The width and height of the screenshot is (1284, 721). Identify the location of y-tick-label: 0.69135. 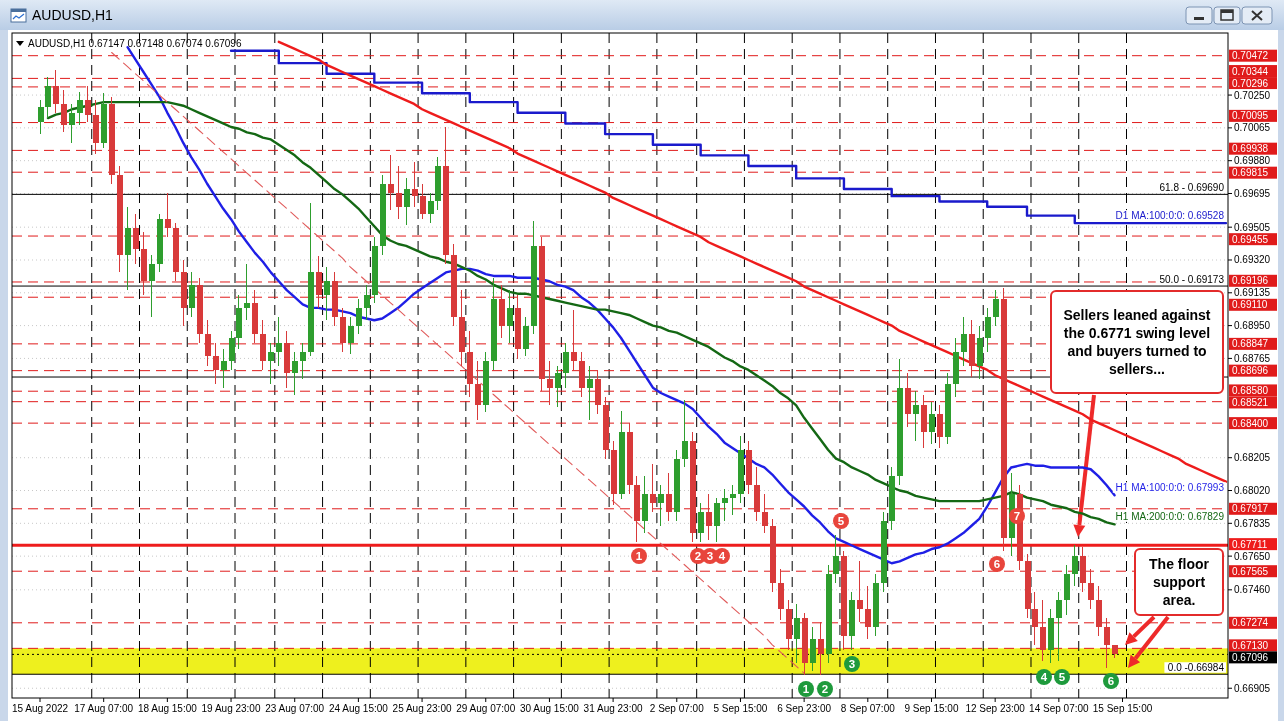
(1252, 293).